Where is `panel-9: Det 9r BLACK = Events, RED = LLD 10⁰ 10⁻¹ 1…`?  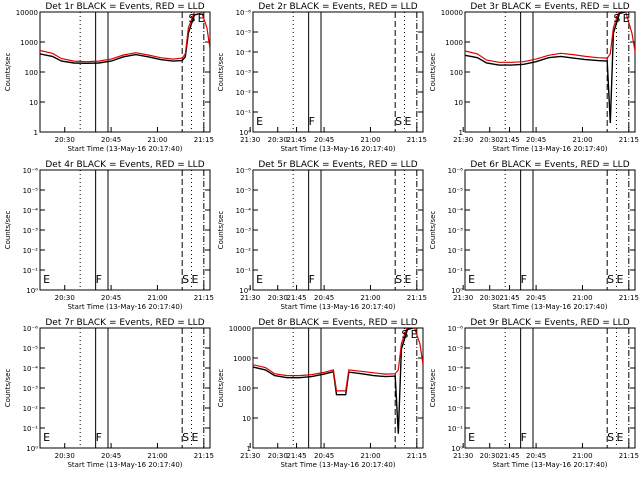
panel-9: Det 9r BLACK = Events, RED = LLD 10⁰ 10⁻¹ 1… is located at coordinates (534, 393).